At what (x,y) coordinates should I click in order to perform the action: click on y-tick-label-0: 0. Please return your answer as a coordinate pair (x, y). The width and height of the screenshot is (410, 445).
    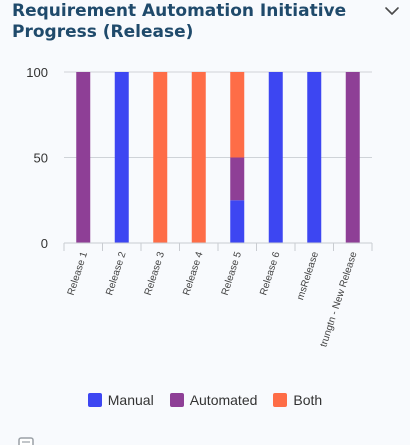
    Looking at the image, I should click on (44, 243).